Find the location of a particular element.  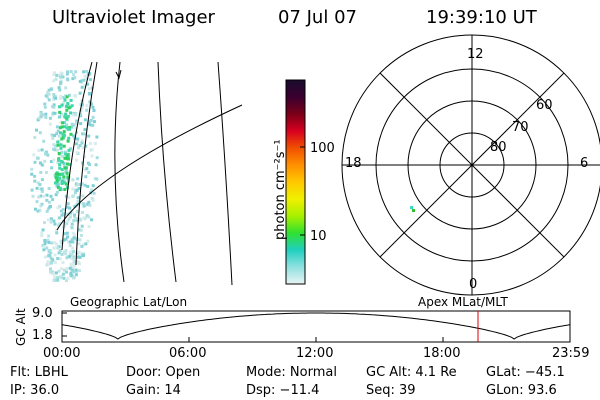

status-glat: GLat: −45.1 is located at coordinates (525, 372).